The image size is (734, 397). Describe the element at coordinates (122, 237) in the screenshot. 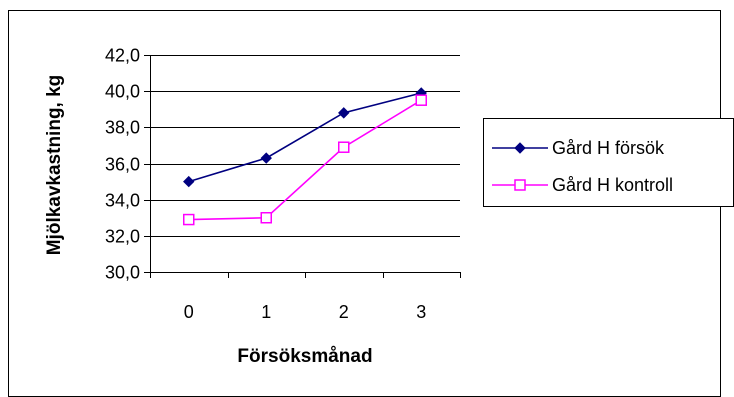

I see `y-tick-label: 32,0` at that location.